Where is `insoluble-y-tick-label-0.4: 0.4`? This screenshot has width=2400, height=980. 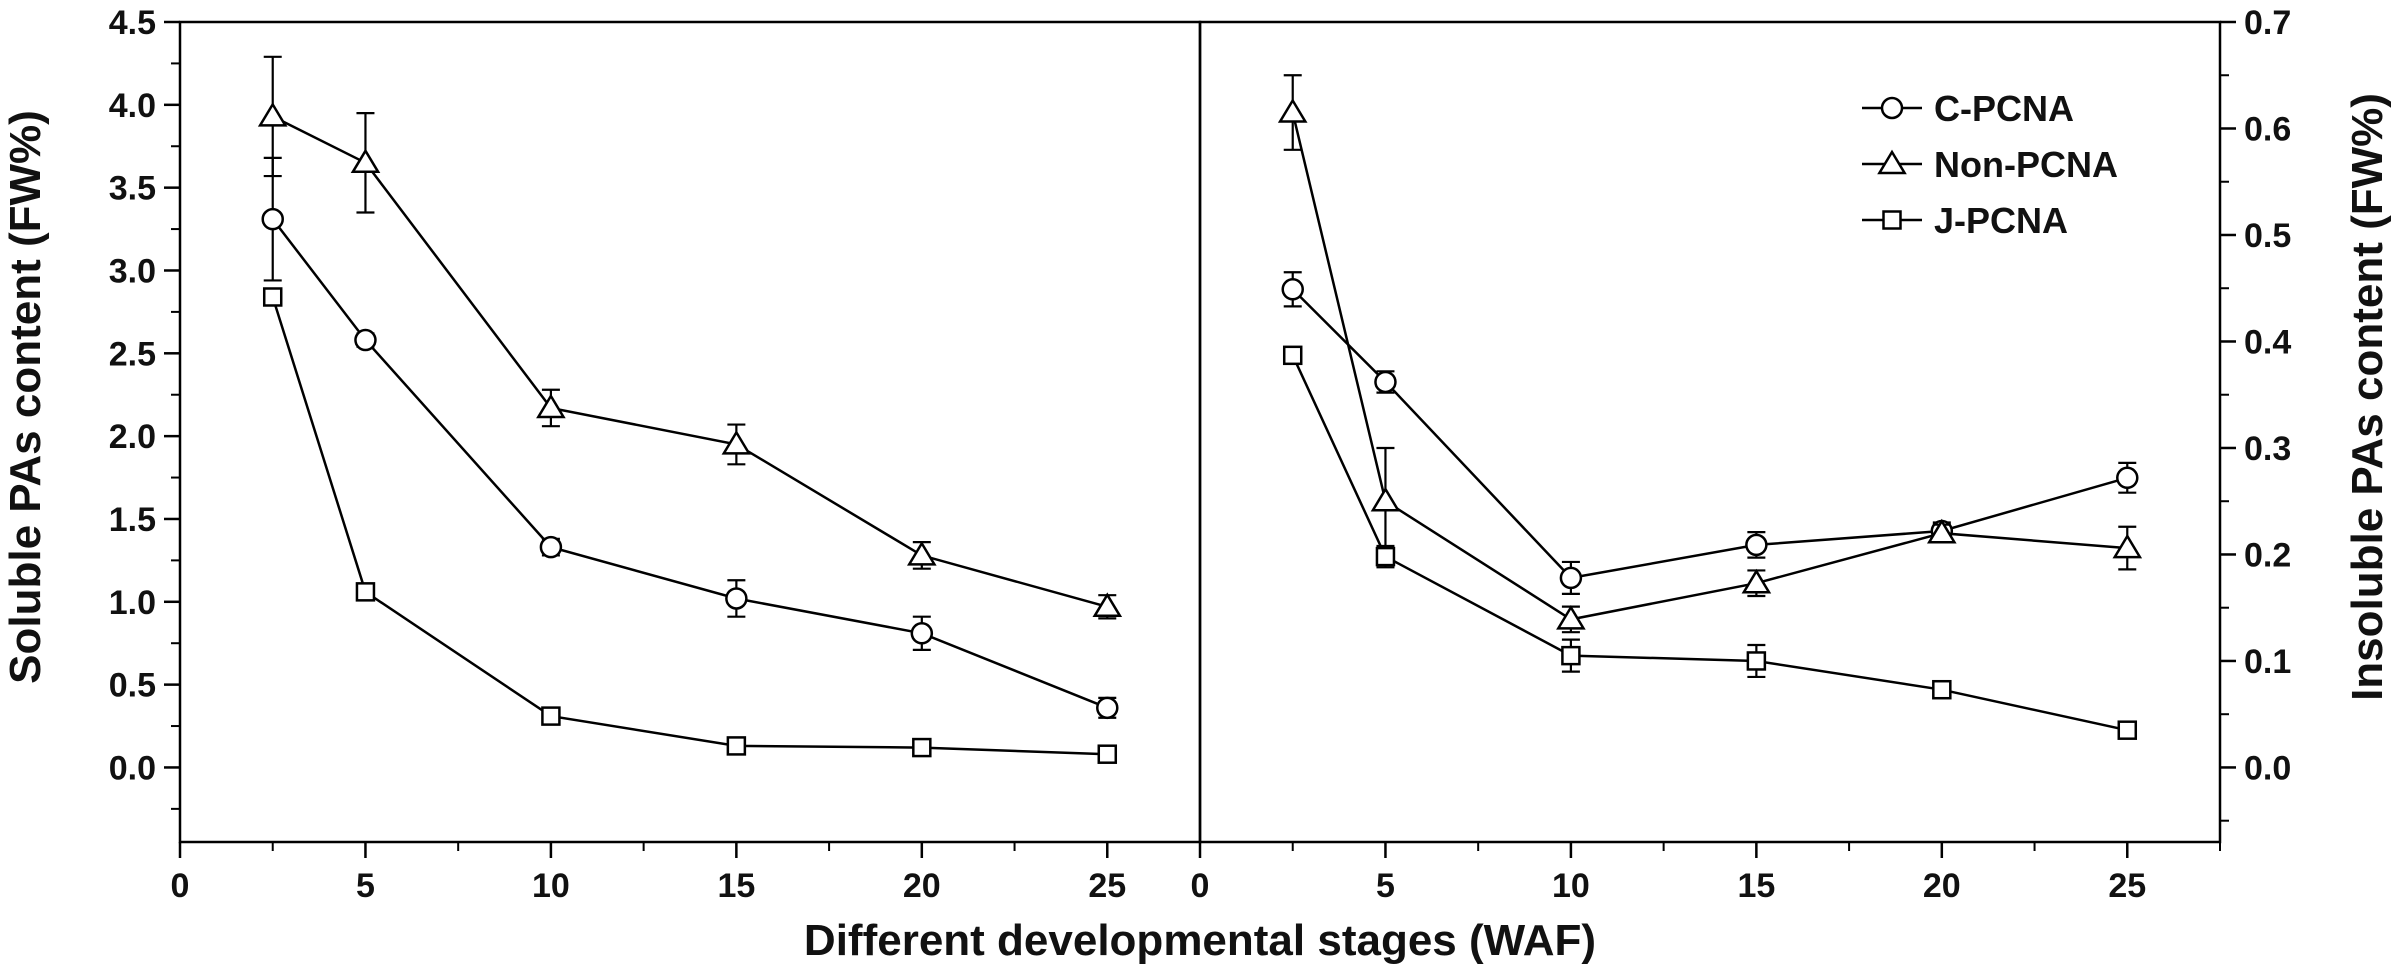
insoluble-y-tick-label-0.4: 0.4 is located at coordinates (2267, 342).